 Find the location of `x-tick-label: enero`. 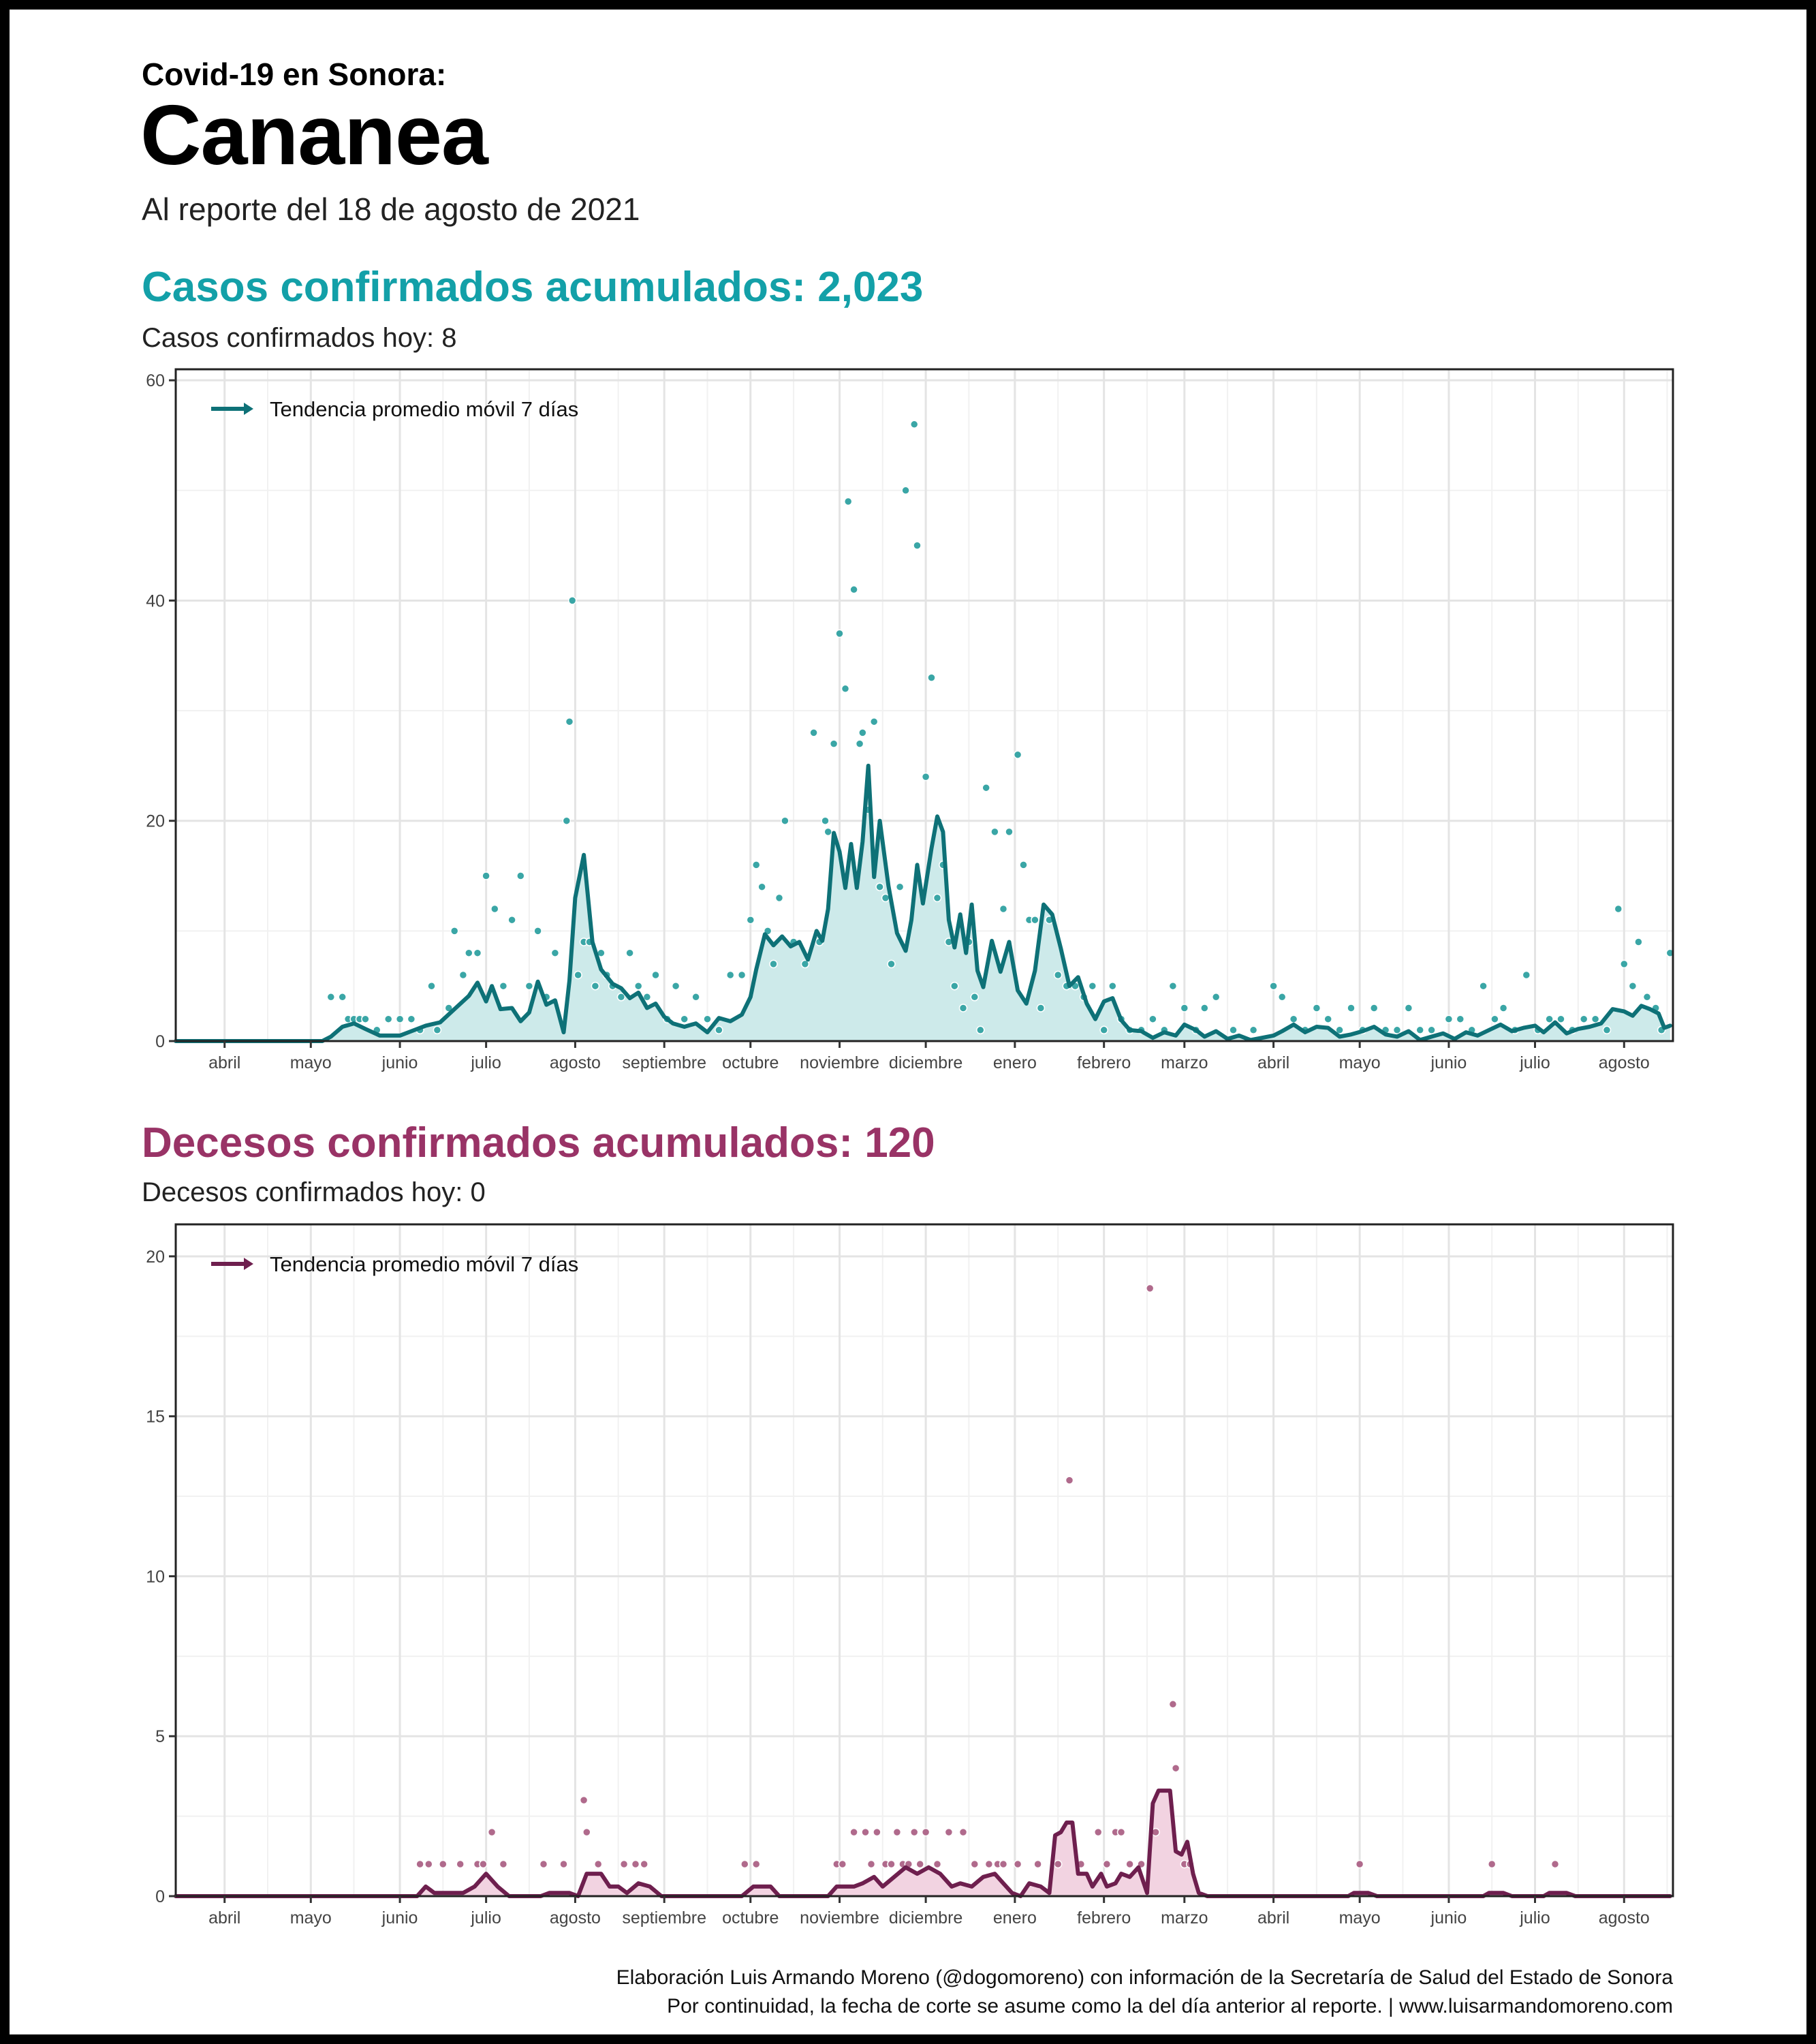

x-tick-label: enero is located at coordinates (1015, 1062).